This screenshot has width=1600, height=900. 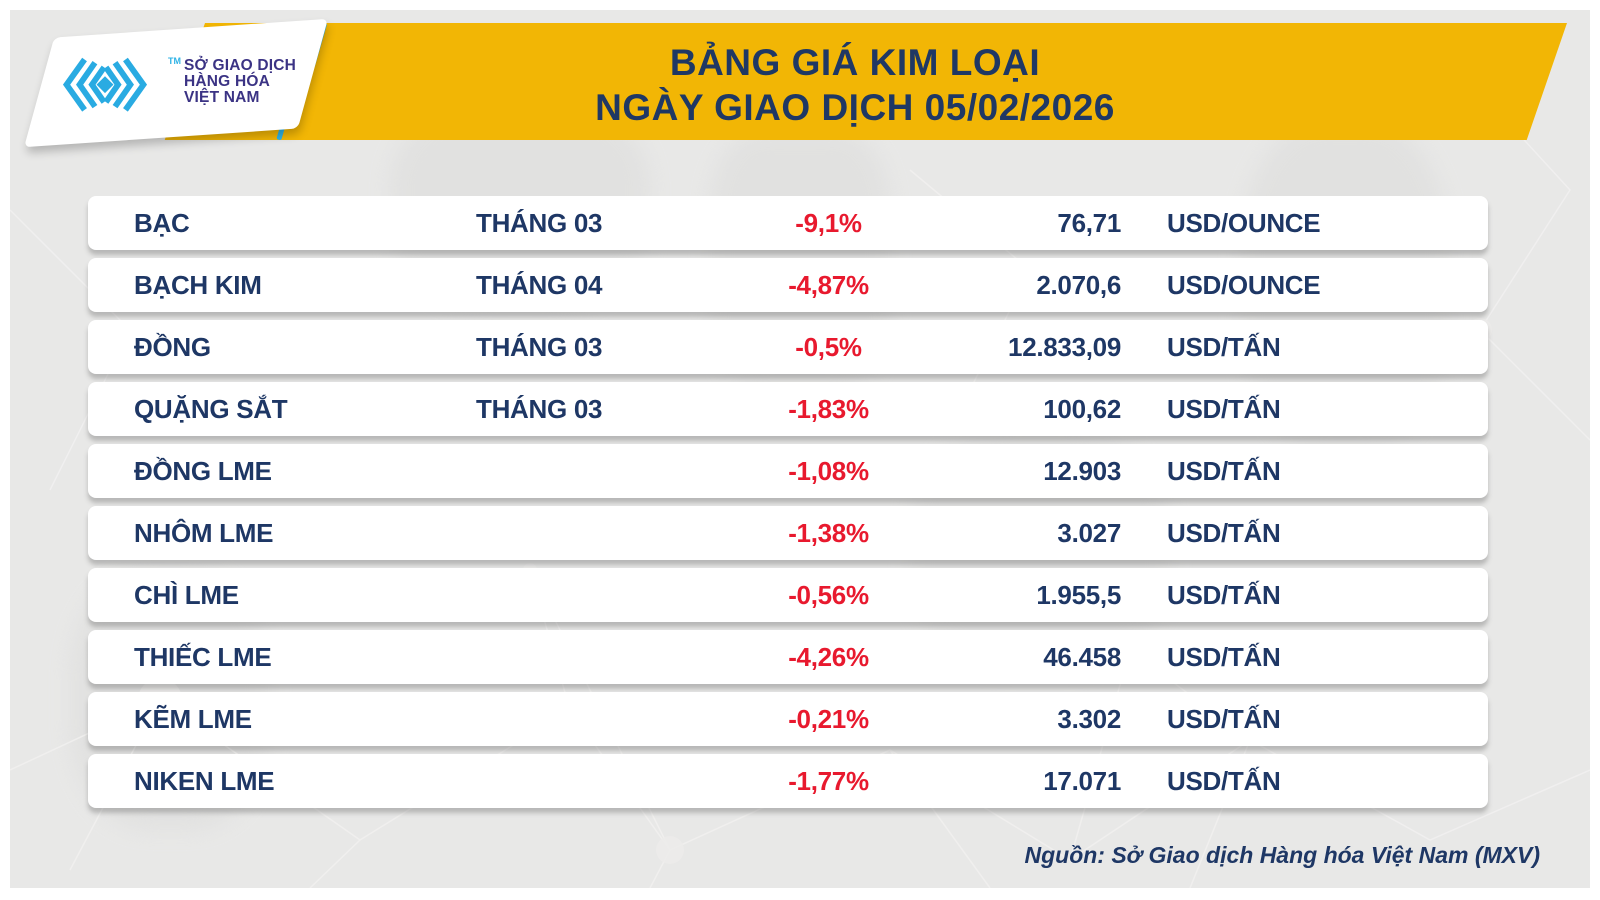 I want to click on logo-org-name: SỞ GIAO DỊCH HÀNG HÓA VIỆT NAM, so click(x=240, y=82).